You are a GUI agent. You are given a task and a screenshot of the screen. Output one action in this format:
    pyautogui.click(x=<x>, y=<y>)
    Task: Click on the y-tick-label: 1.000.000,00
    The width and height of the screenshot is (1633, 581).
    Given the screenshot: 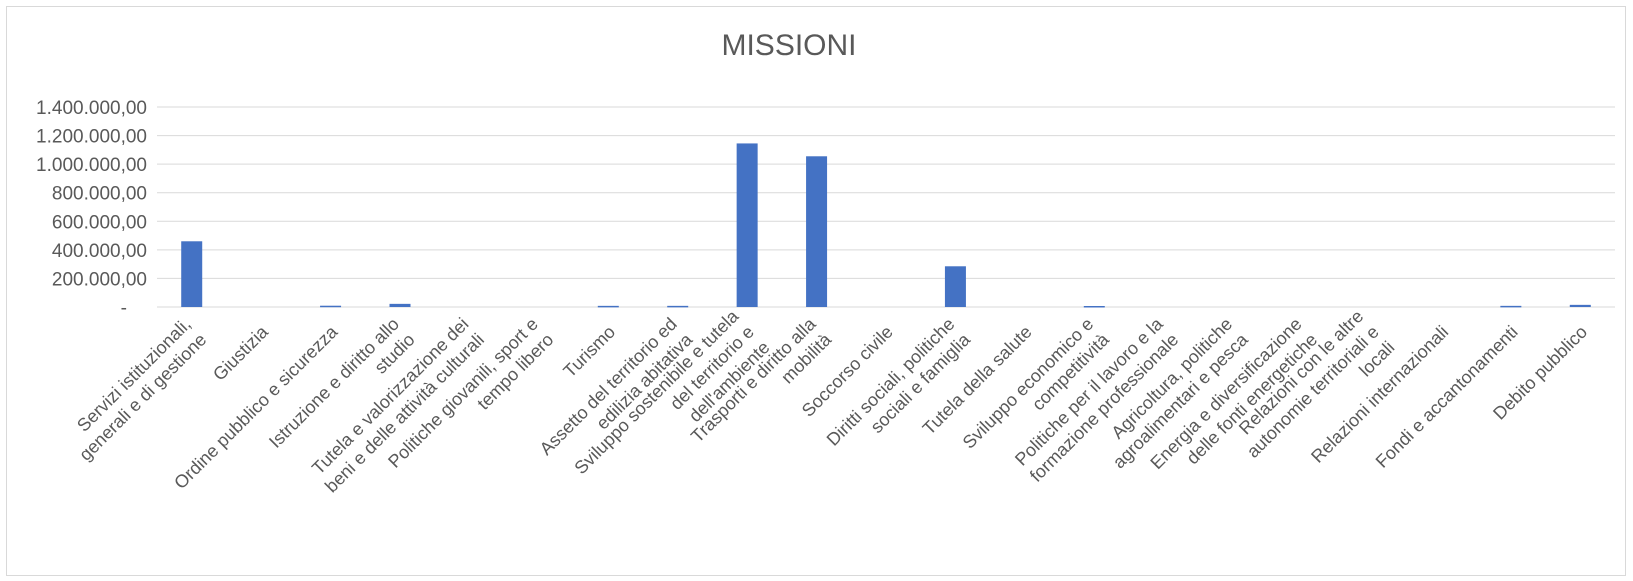 What is the action you would take?
    pyautogui.click(x=91, y=165)
    